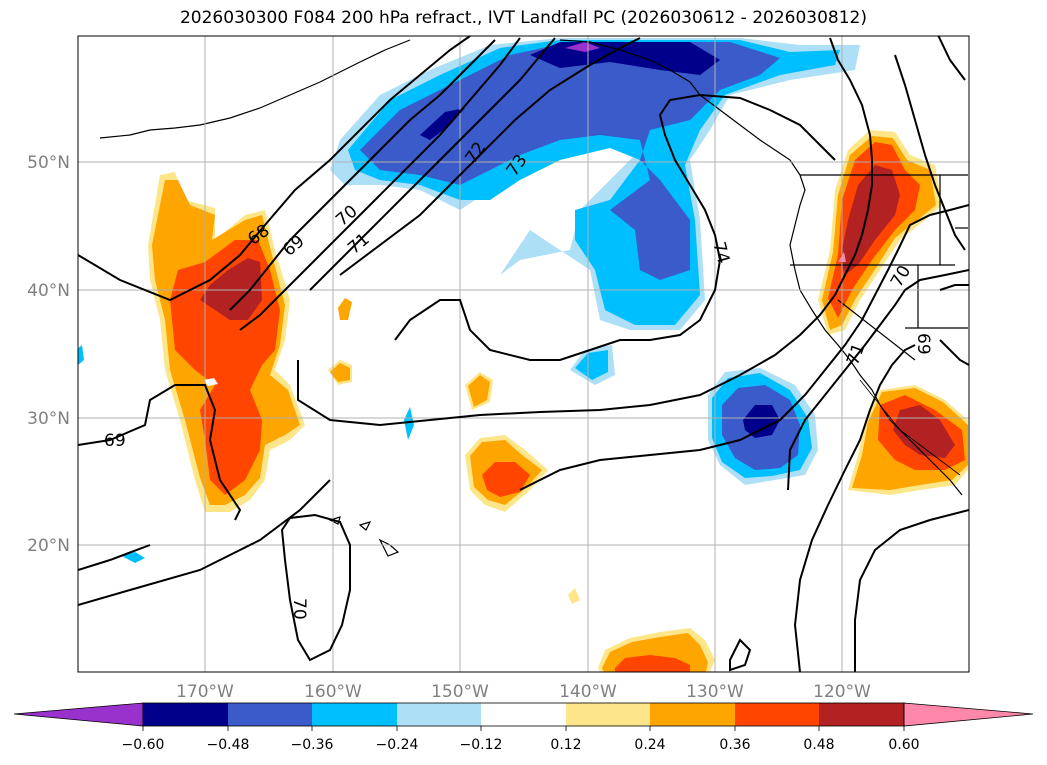 This screenshot has height=765, width=1047. Describe the element at coordinates (588, 692) in the screenshot. I see `lon-label-140w: 140°W` at that location.